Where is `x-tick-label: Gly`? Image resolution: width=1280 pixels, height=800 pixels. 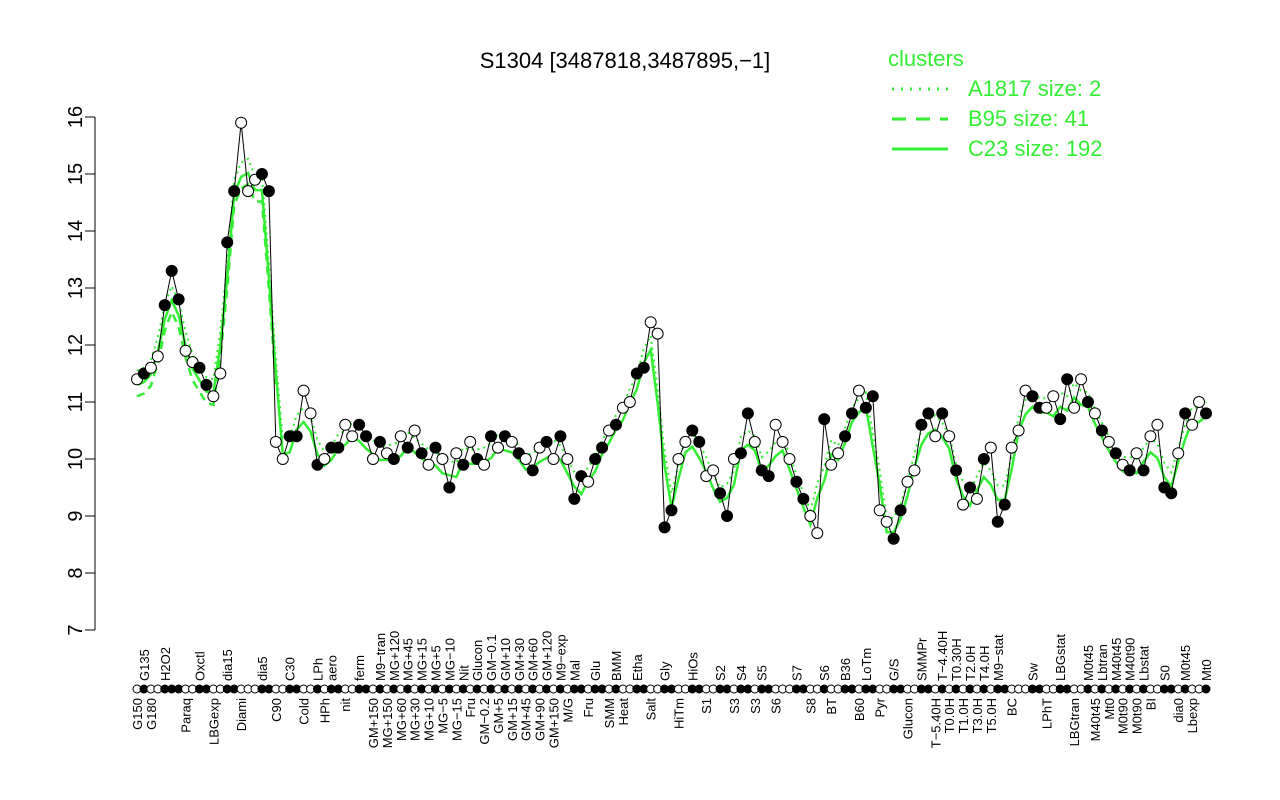
x-tick-label: Gly is located at coordinates (665, 671).